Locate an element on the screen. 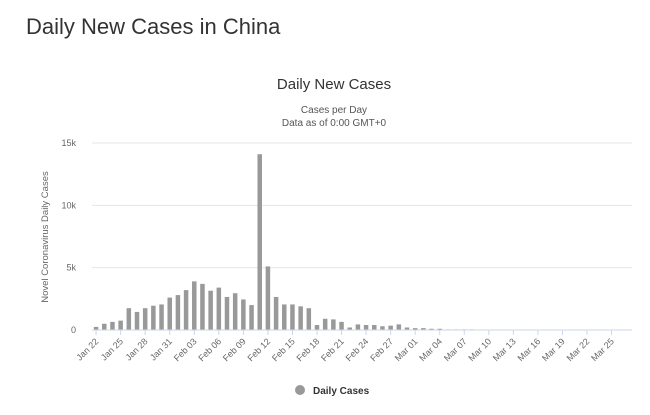  x-tick-label: Mar 16 is located at coordinates (528, 349).